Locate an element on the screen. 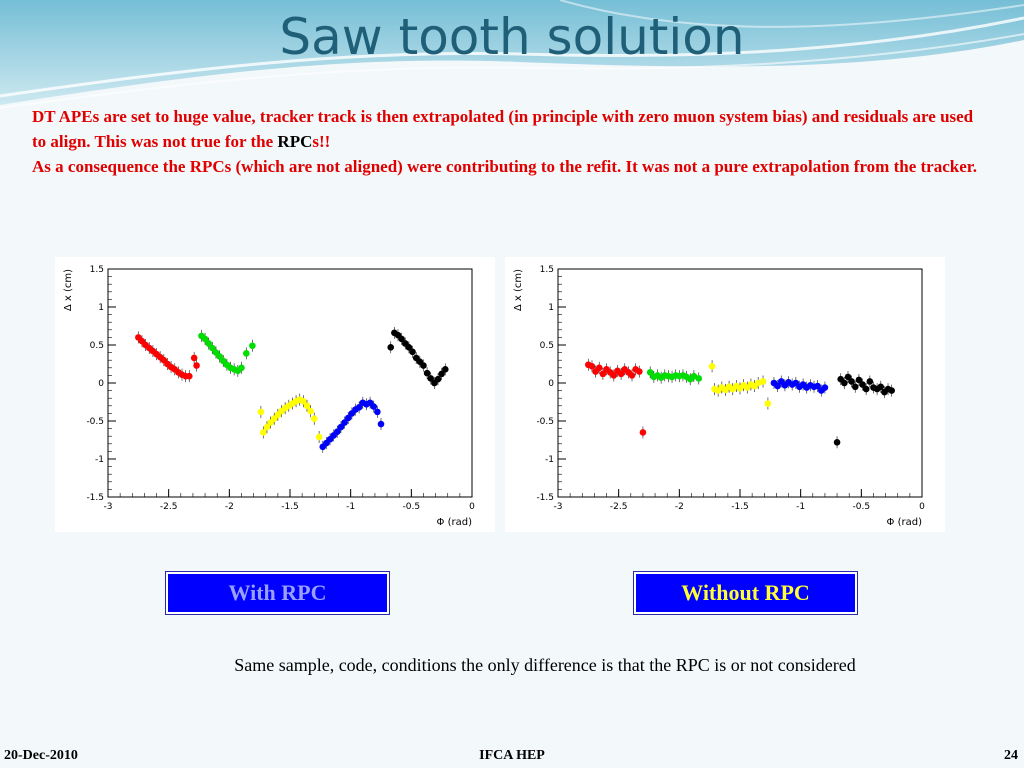 This screenshot has height=768, width=1024. footer-date: 20-Dec-2010 is located at coordinates (41, 755).